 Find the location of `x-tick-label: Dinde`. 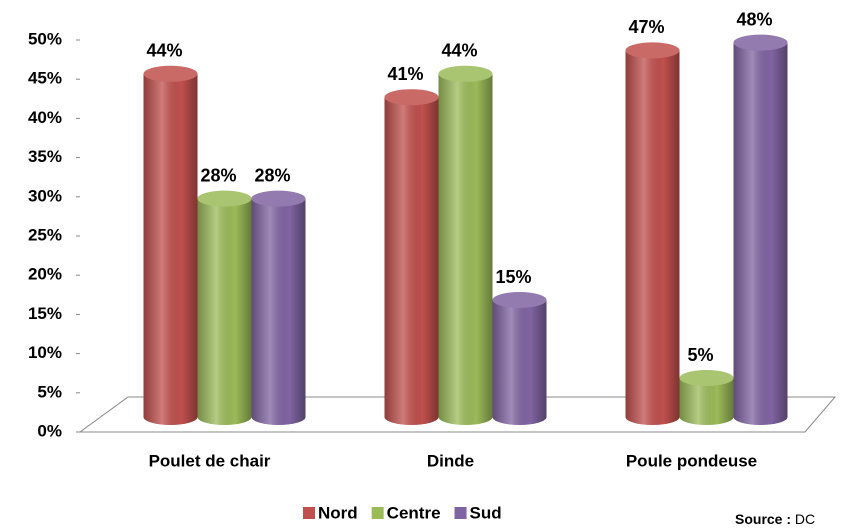

x-tick-label: Dinde is located at coordinates (450, 460).